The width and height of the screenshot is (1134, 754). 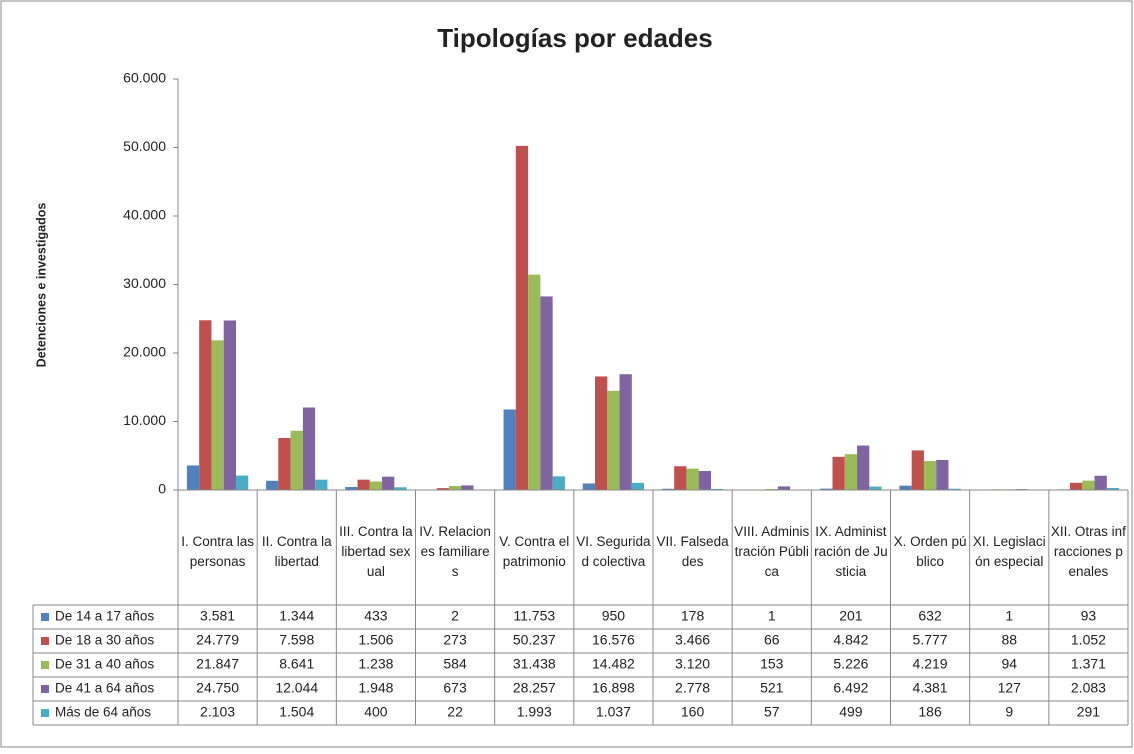 I want to click on table-value: 66, so click(x=772, y=640).